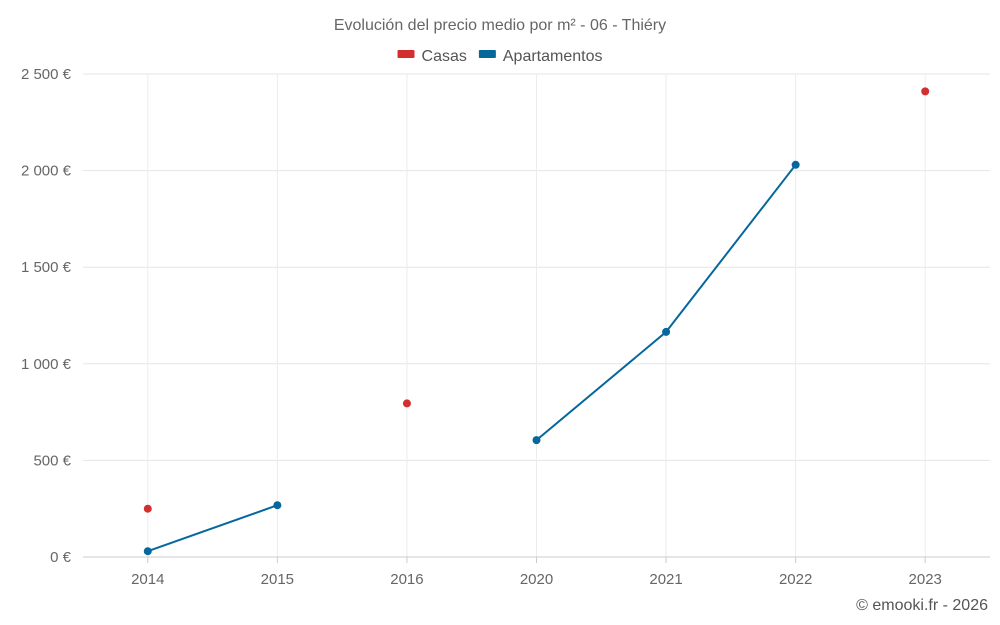  I want to click on y-tick-label: 1 000 €, so click(46, 364).